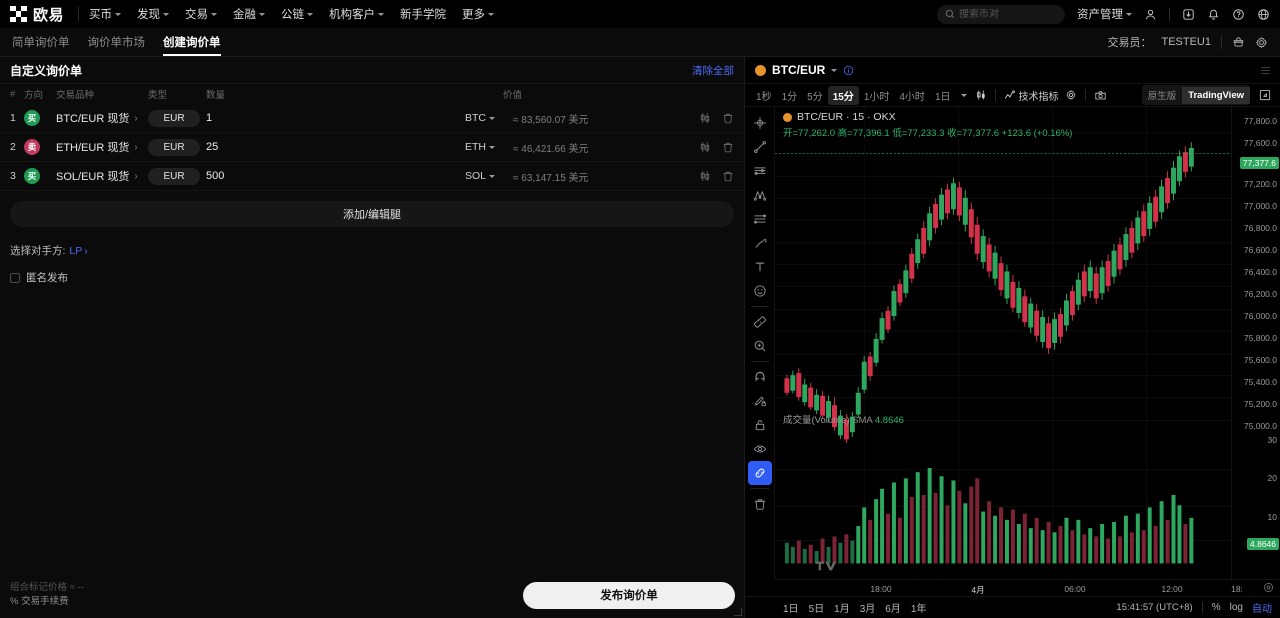 This screenshot has width=1280, height=618. I want to click on symbol-selector: SOL/EUR 现货 ›, so click(102, 176).